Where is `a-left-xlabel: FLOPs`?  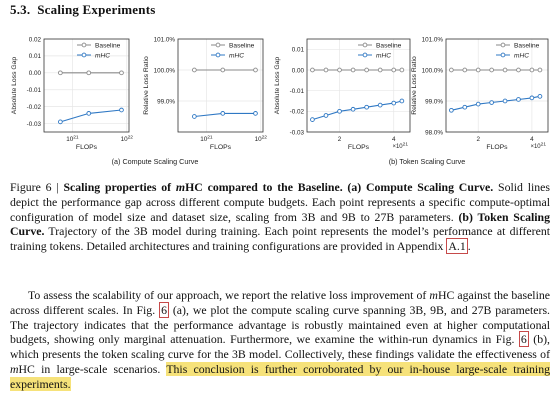 a-left-xlabel: FLOPs is located at coordinates (87, 147).